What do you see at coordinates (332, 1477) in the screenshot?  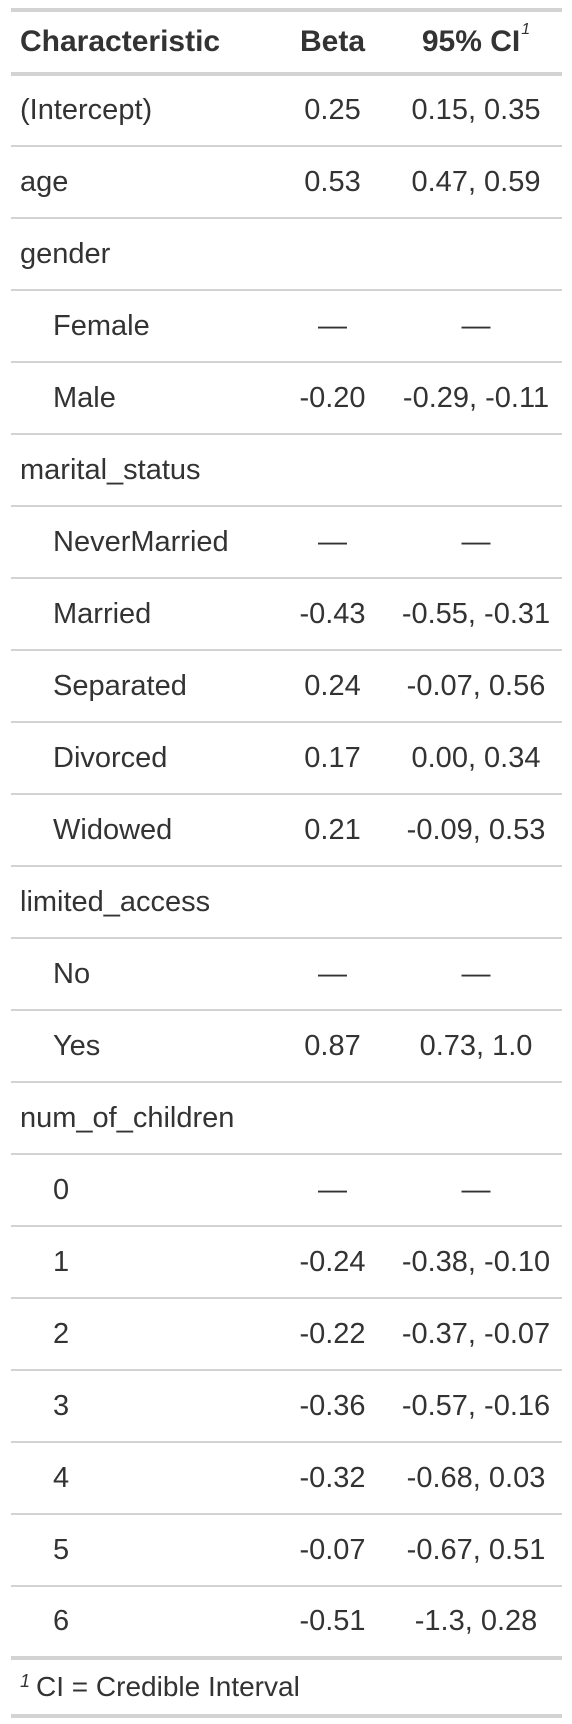 I see `beta-value: -0.32` at bounding box center [332, 1477].